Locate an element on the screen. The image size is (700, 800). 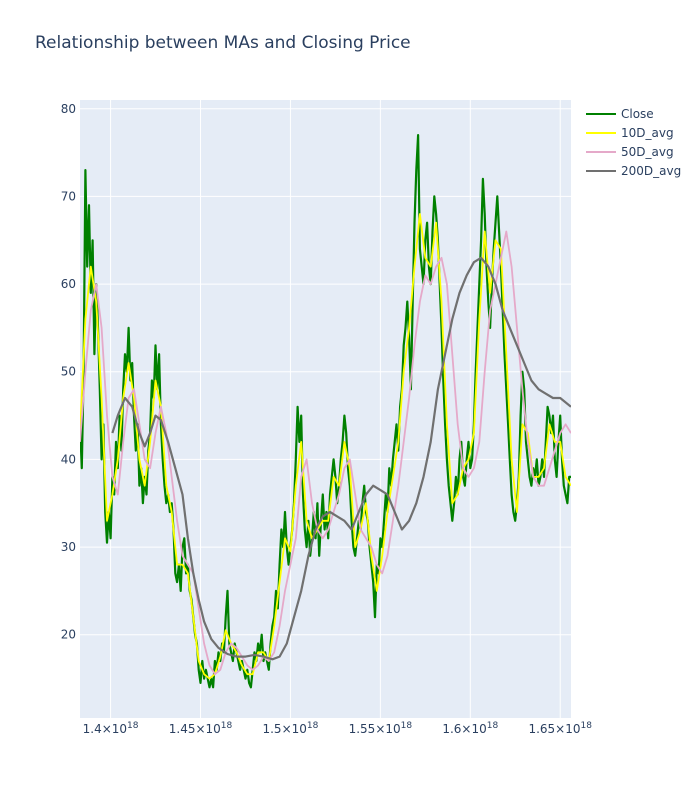
x-tick-label: 1.5×1018 is located at coordinates (290, 728).